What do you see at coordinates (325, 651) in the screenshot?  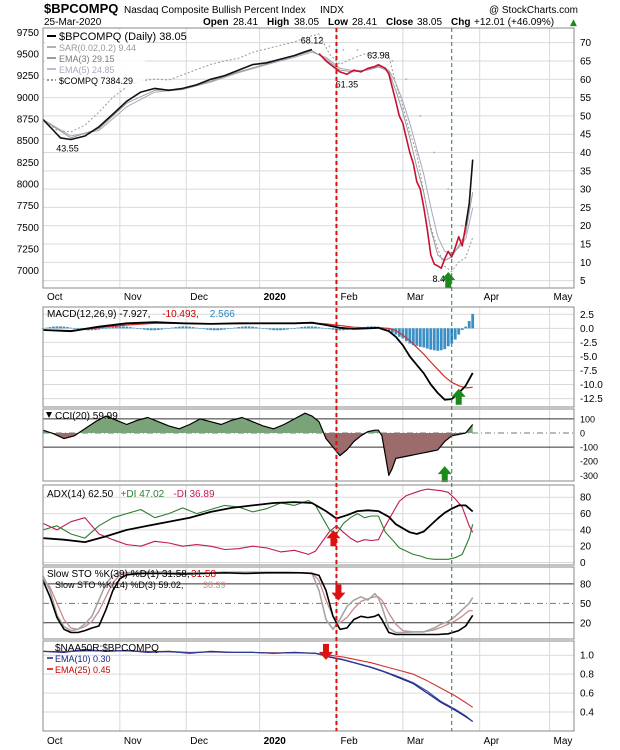 I see `sell-arrow-icon` at bounding box center [325, 651].